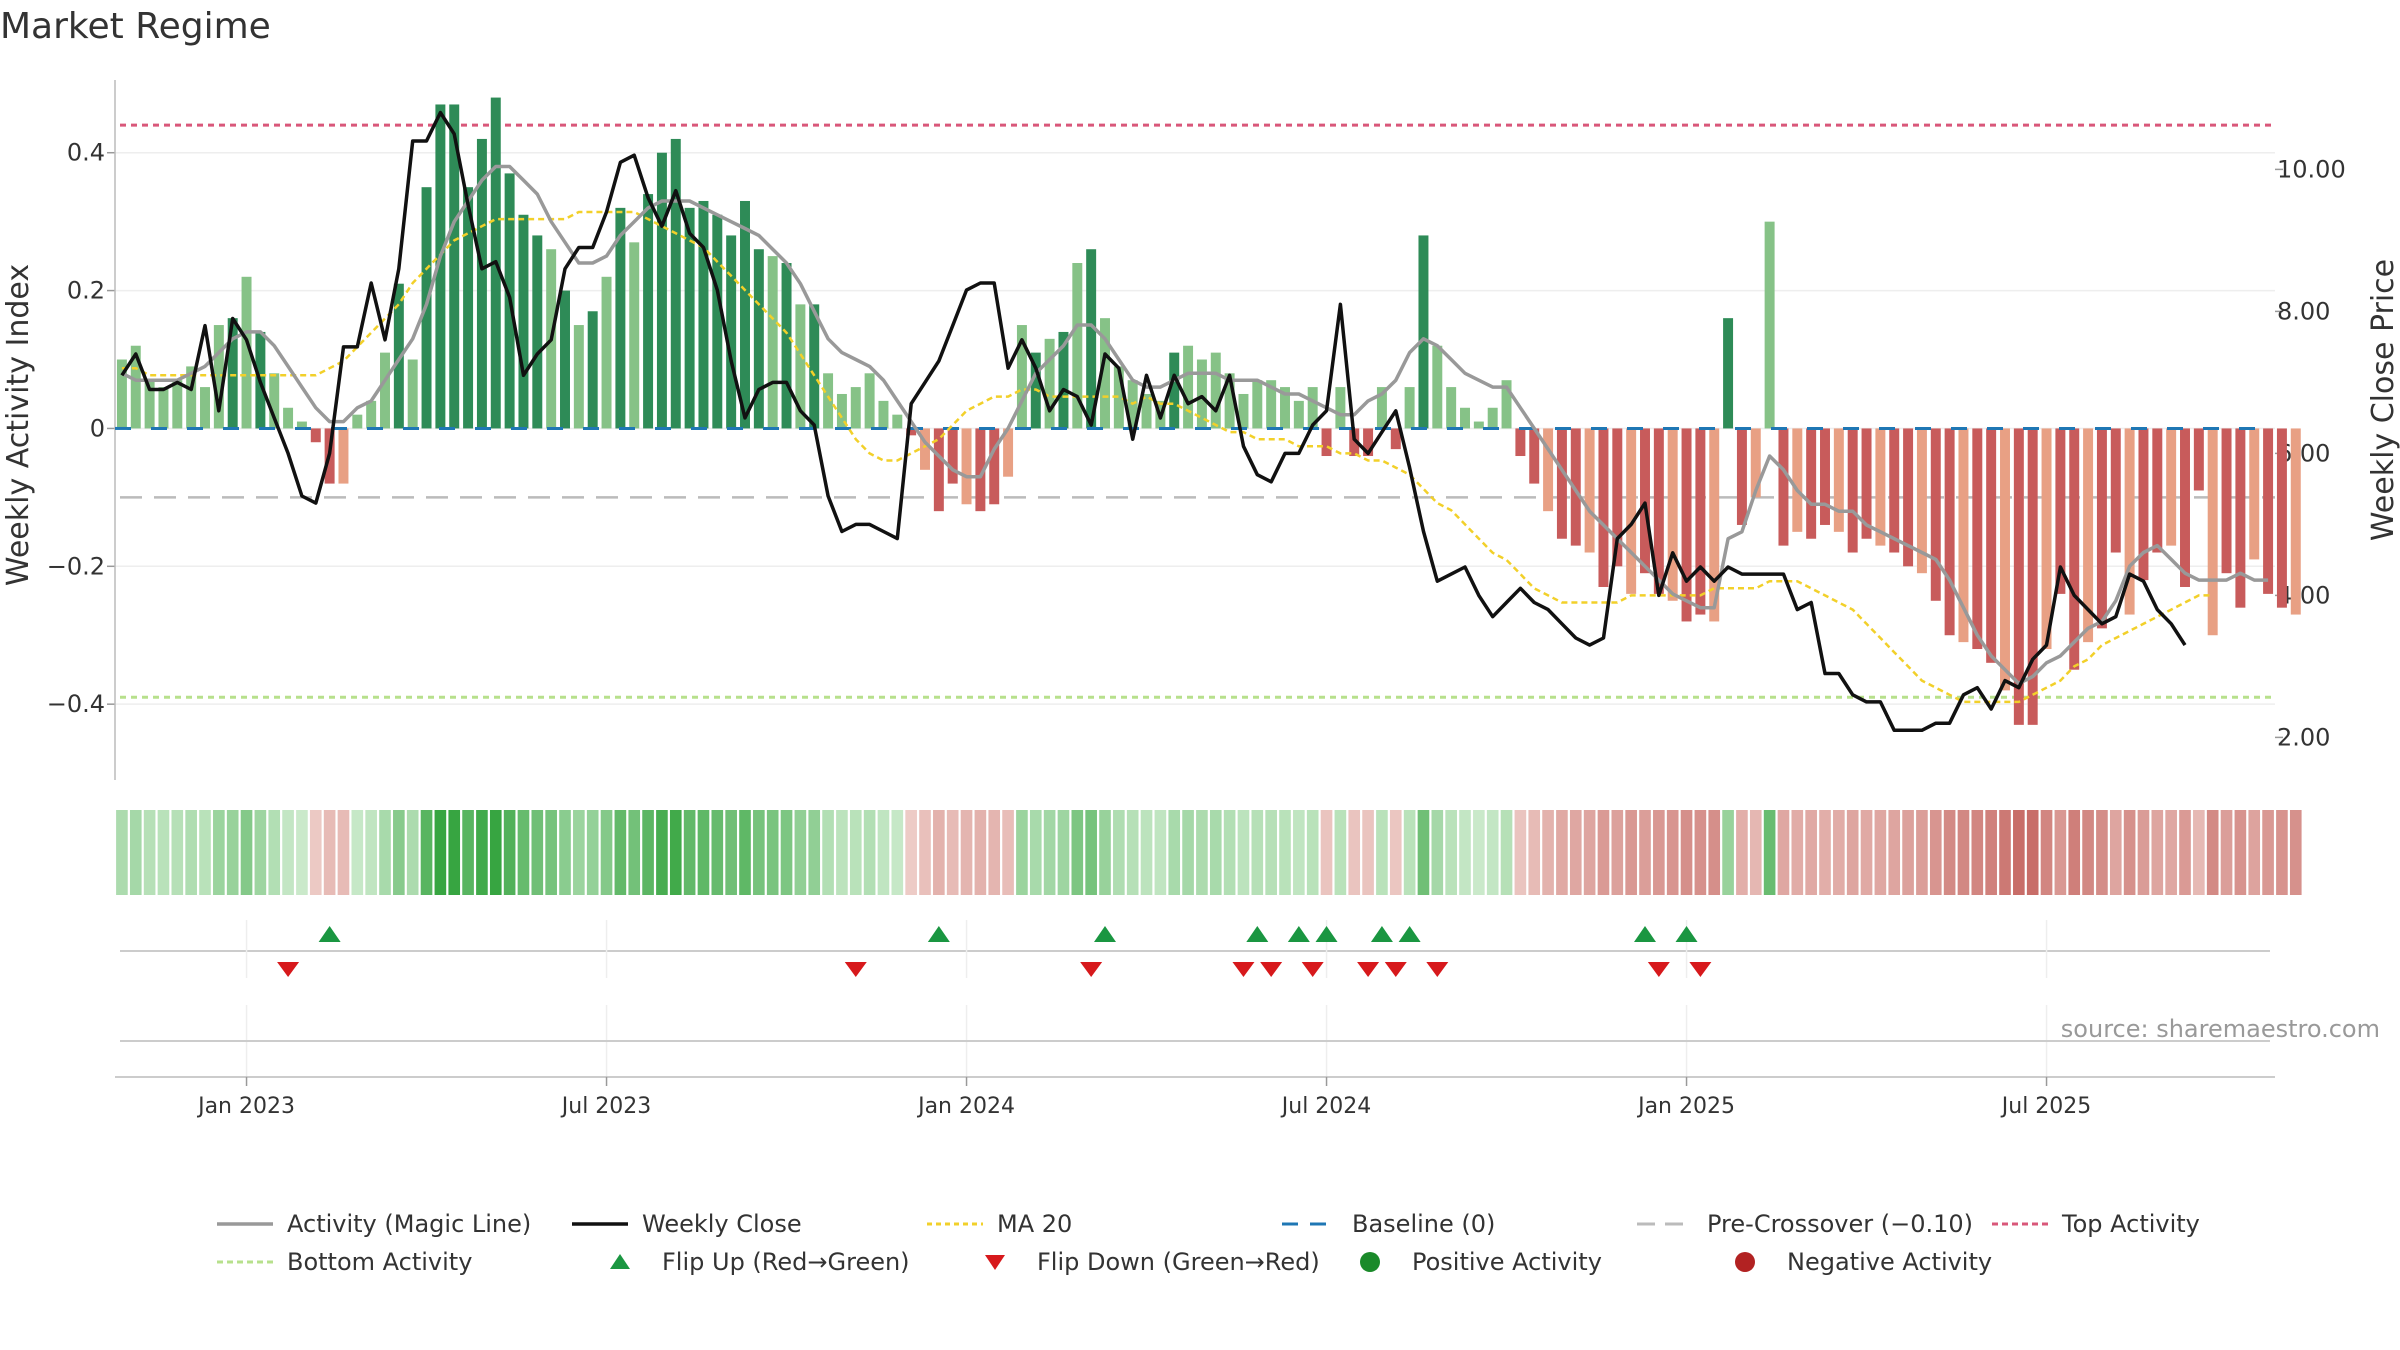  I want to click on legend-swatch-pre, so click(1665, 1224).